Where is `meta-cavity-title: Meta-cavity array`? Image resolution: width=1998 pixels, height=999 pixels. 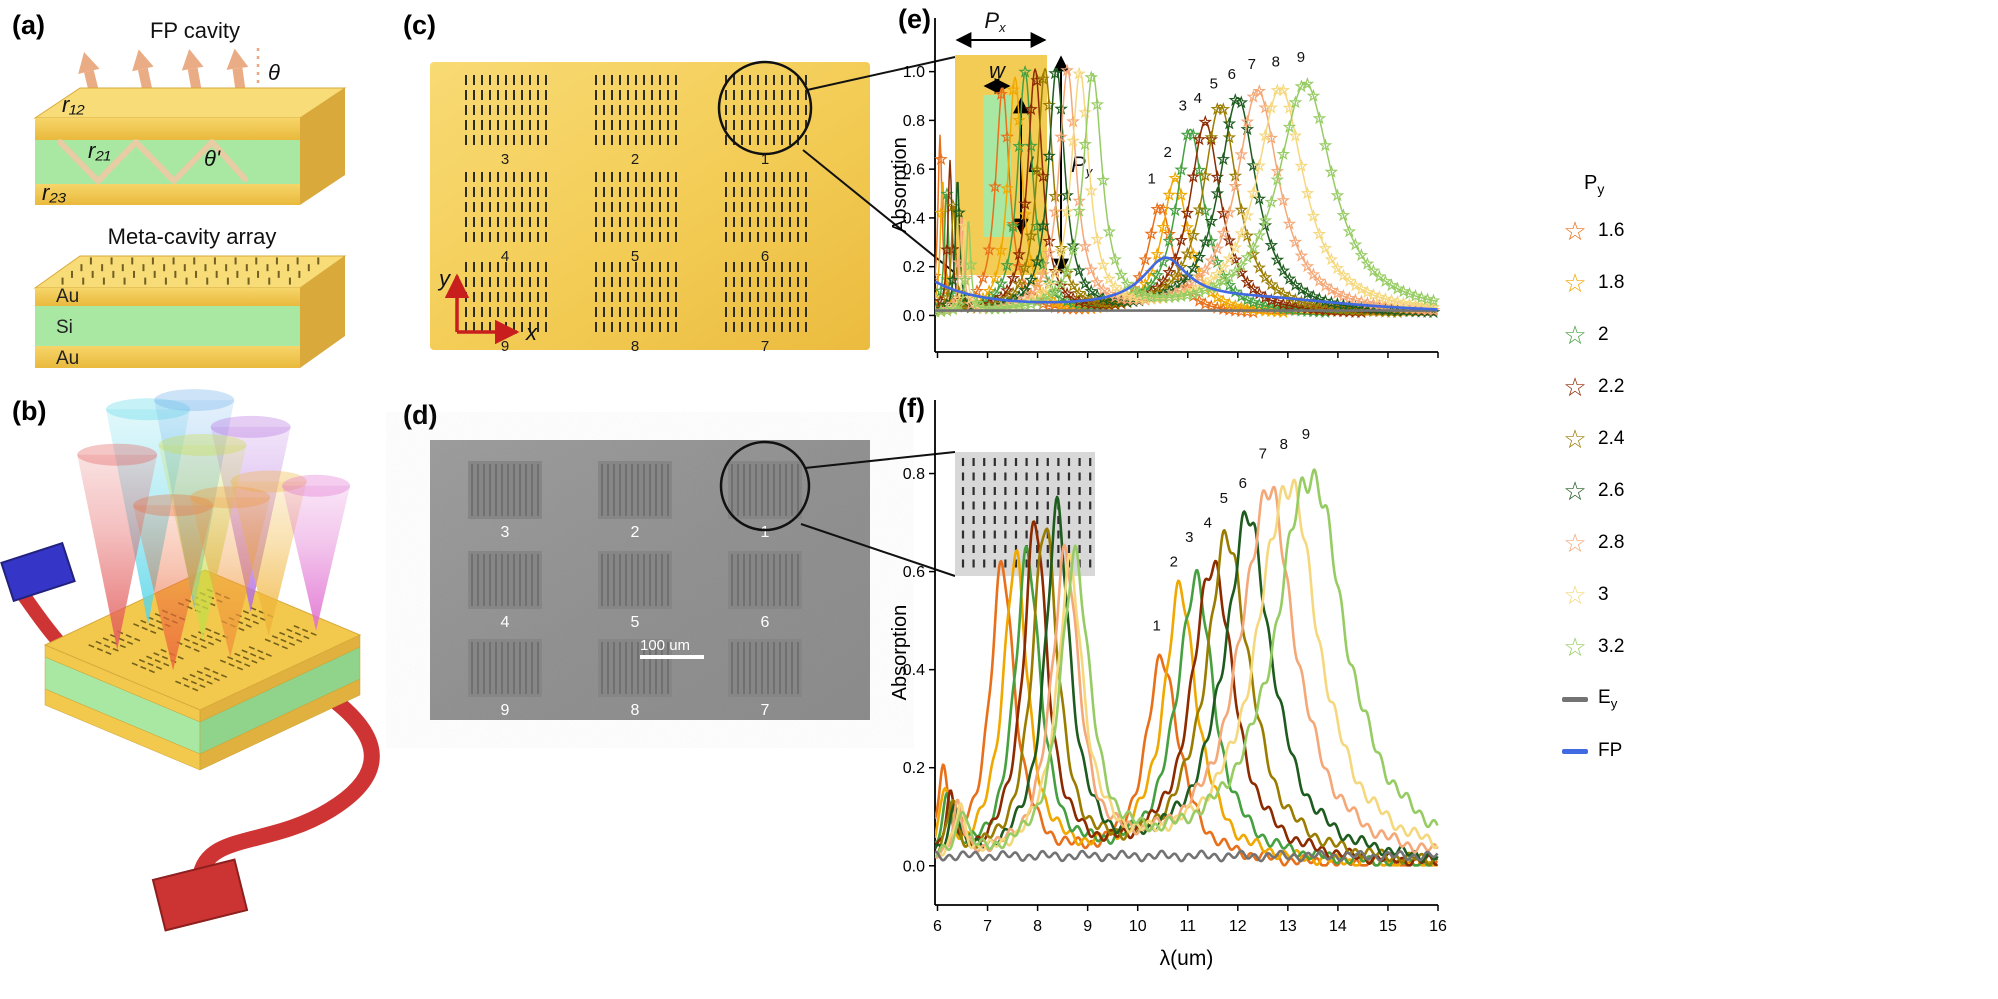 meta-cavity-title: Meta-cavity array is located at coordinates (192, 236).